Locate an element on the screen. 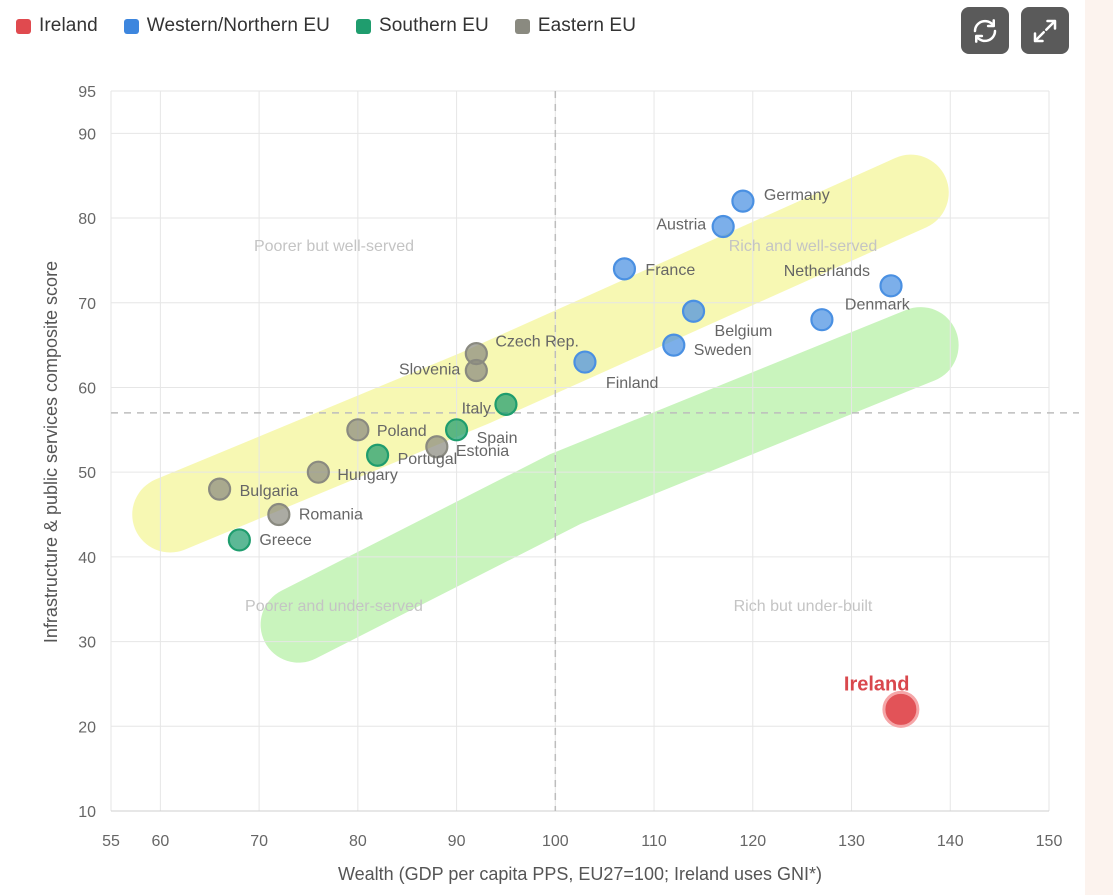 This screenshot has width=1113, height=895. point-romania is located at coordinates (279, 514).